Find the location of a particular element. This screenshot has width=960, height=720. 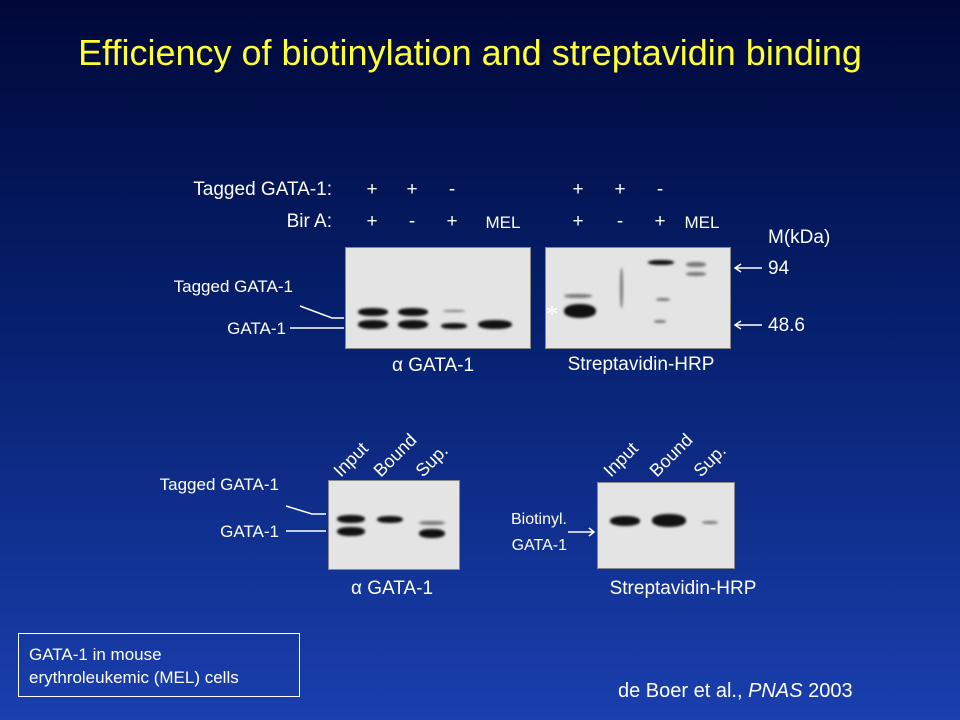

citation-authors: de Boer et al., is located at coordinates (680, 691).